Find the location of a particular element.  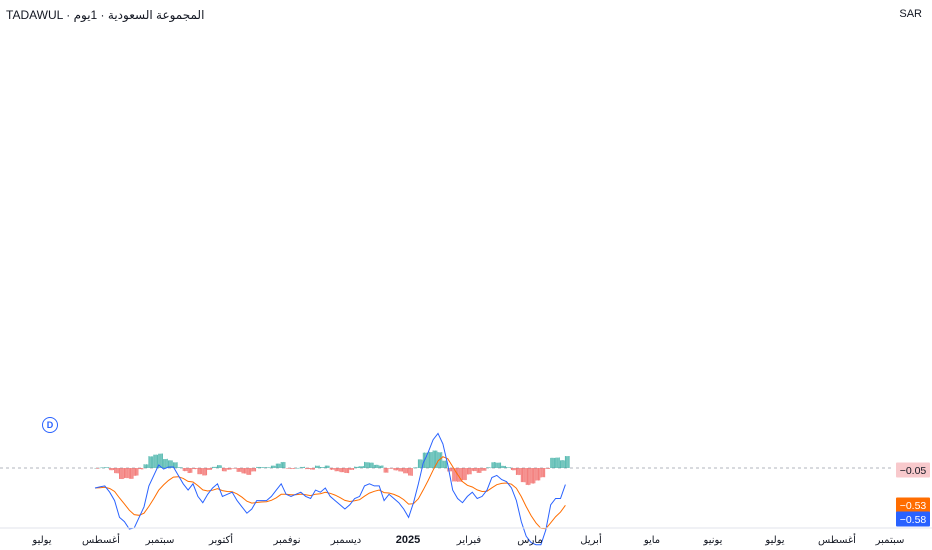

symbol-title: TADAWUL · المجموعة السعودية · 1يوم is located at coordinates (105, 15).